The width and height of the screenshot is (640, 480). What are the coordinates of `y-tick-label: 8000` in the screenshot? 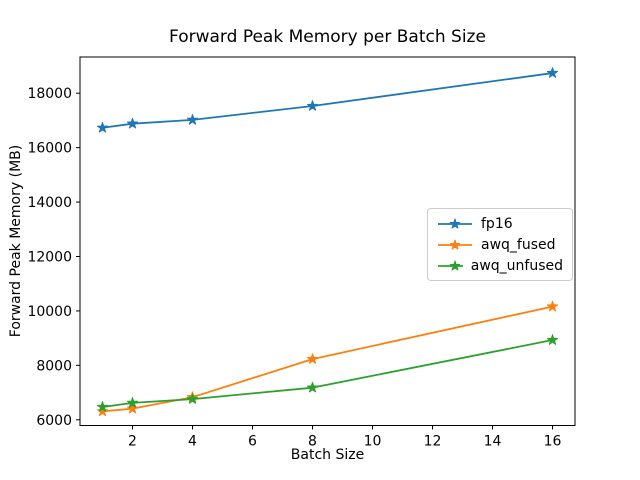 It's located at (54, 366).